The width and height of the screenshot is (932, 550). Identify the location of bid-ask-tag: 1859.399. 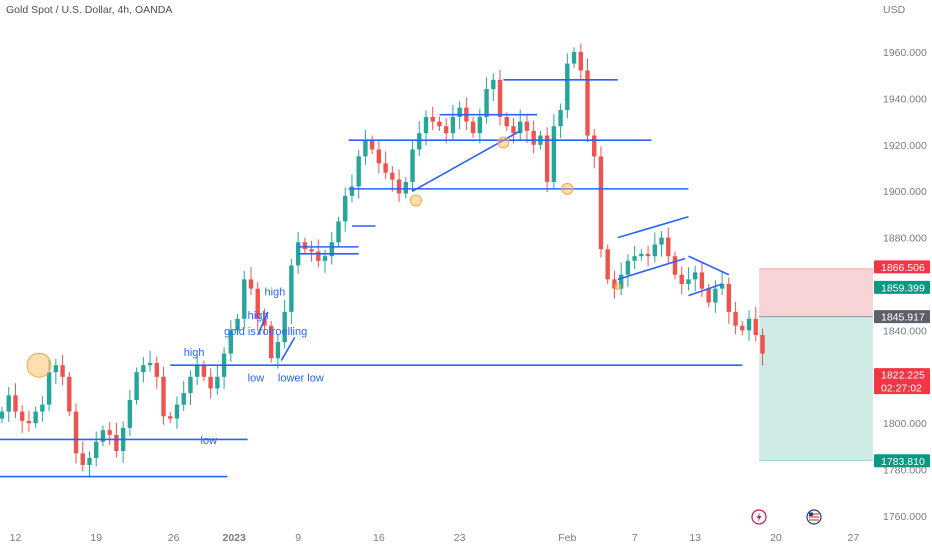
(903, 288).